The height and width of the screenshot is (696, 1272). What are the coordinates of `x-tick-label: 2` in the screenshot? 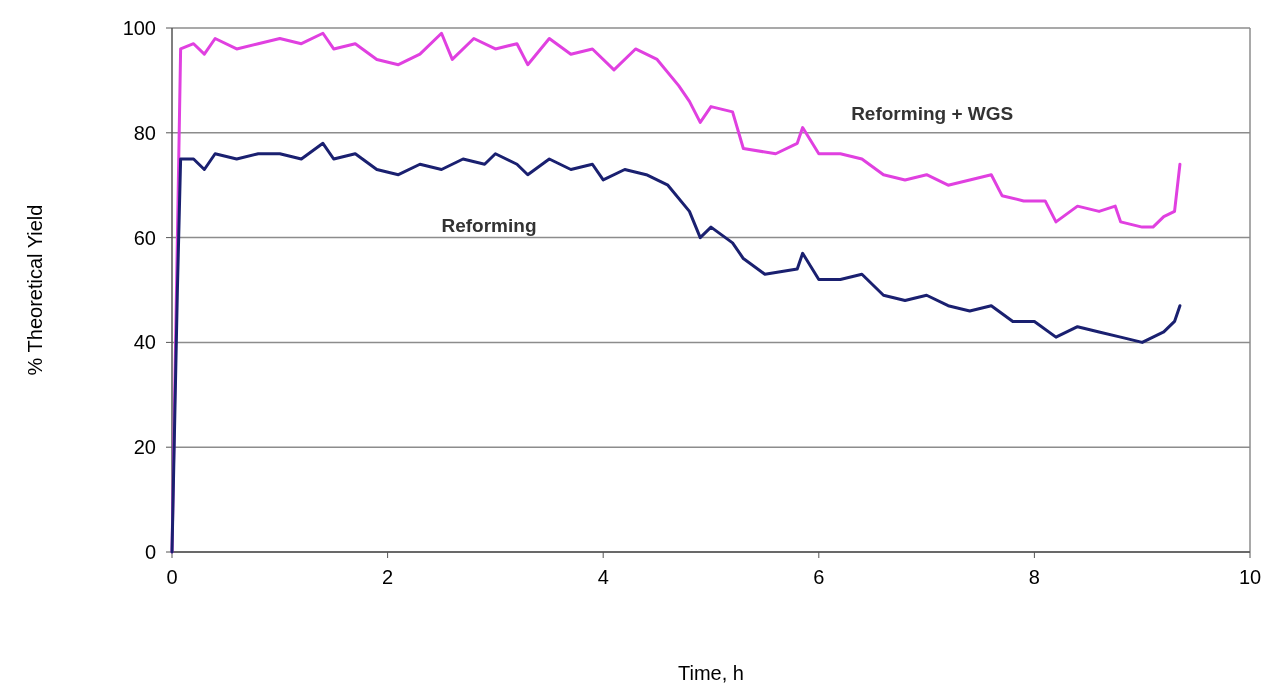 It's located at (388, 577).